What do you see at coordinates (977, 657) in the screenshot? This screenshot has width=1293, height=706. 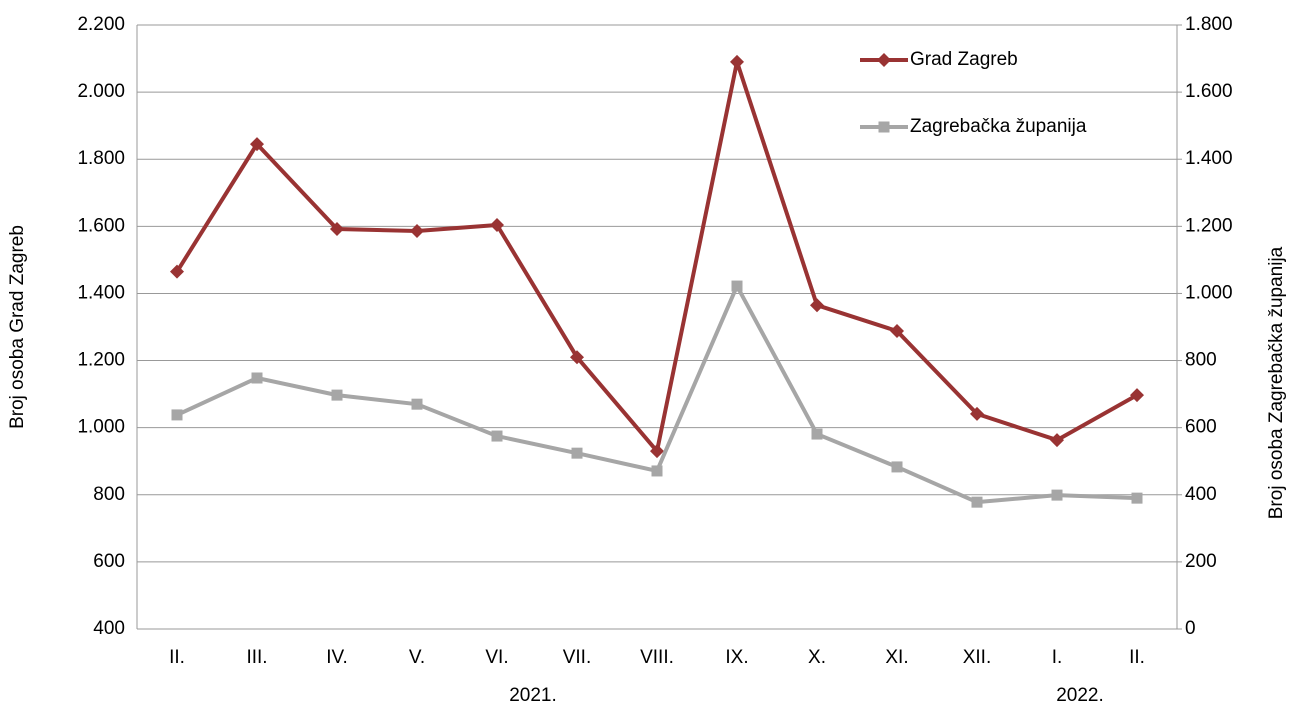 I see `x-tick-label: XII.` at bounding box center [977, 657].